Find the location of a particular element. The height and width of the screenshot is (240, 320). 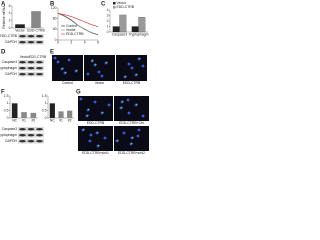

x-tick-label: #2 is located at coordinates (33, 120).